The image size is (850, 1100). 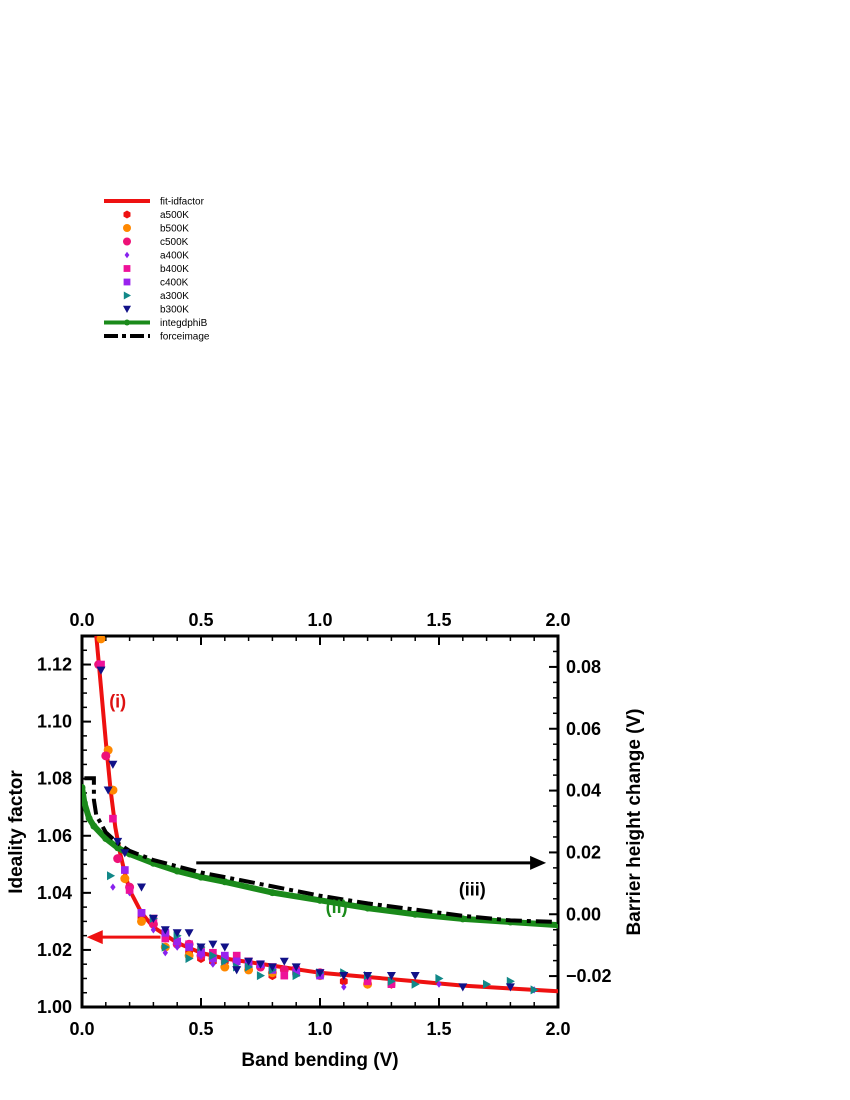 What do you see at coordinates (182, 202) in the screenshot?
I see `legend-label: fit-idfactor` at bounding box center [182, 202].